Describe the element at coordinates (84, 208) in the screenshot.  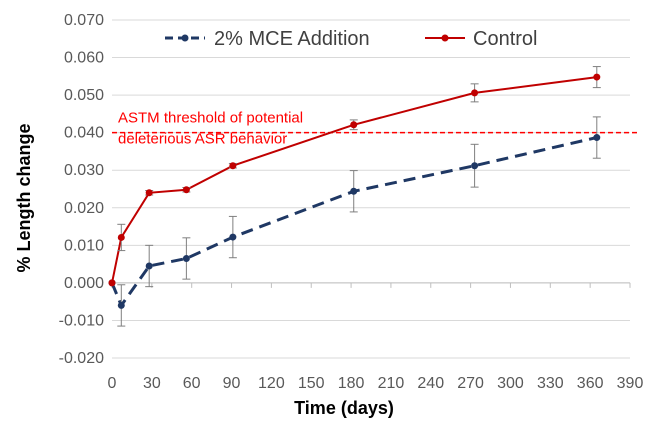
I see `y-tick-label: 0.020` at that location.